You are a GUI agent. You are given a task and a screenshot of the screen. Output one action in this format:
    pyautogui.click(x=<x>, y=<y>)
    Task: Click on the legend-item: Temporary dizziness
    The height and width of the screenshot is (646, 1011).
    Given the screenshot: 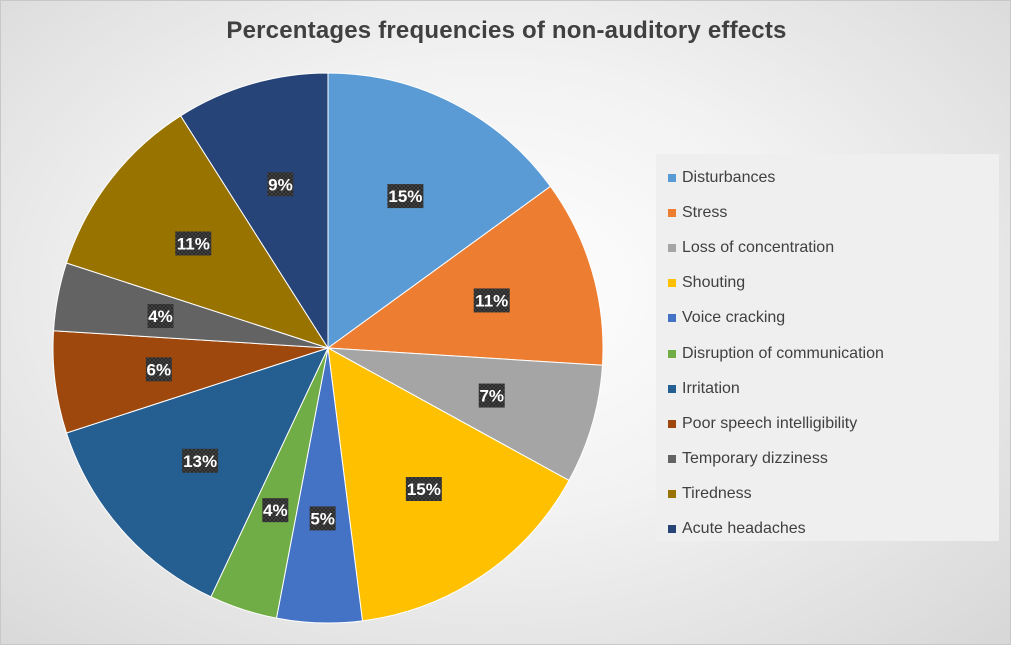 What is the action you would take?
    pyautogui.click(x=827, y=459)
    